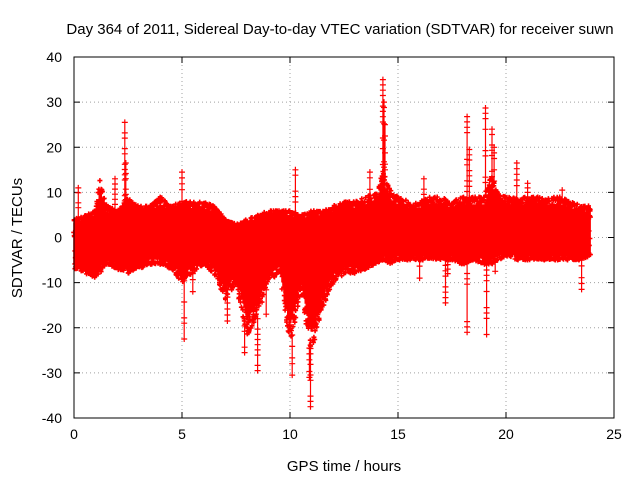 The height and width of the screenshot is (480, 640). I want to click on y-tick-label: -10, so click(52, 283).